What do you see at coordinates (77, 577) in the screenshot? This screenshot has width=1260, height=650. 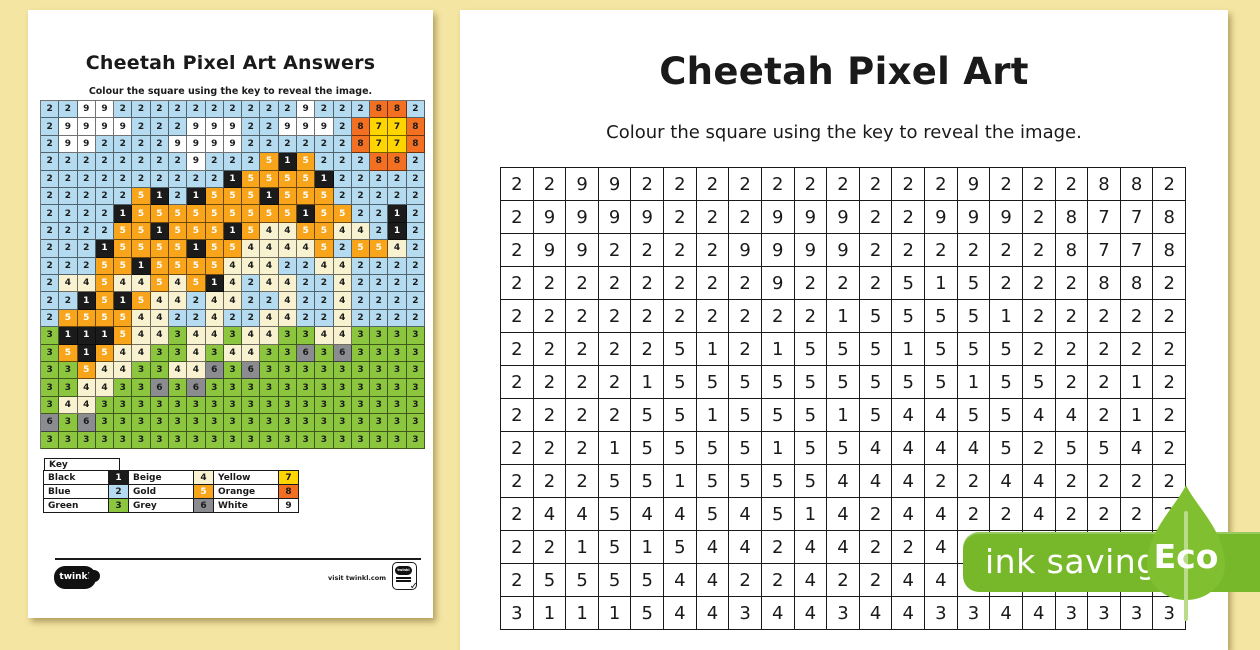 I see `twinkl-logo: twinkl` at bounding box center [77, 577].